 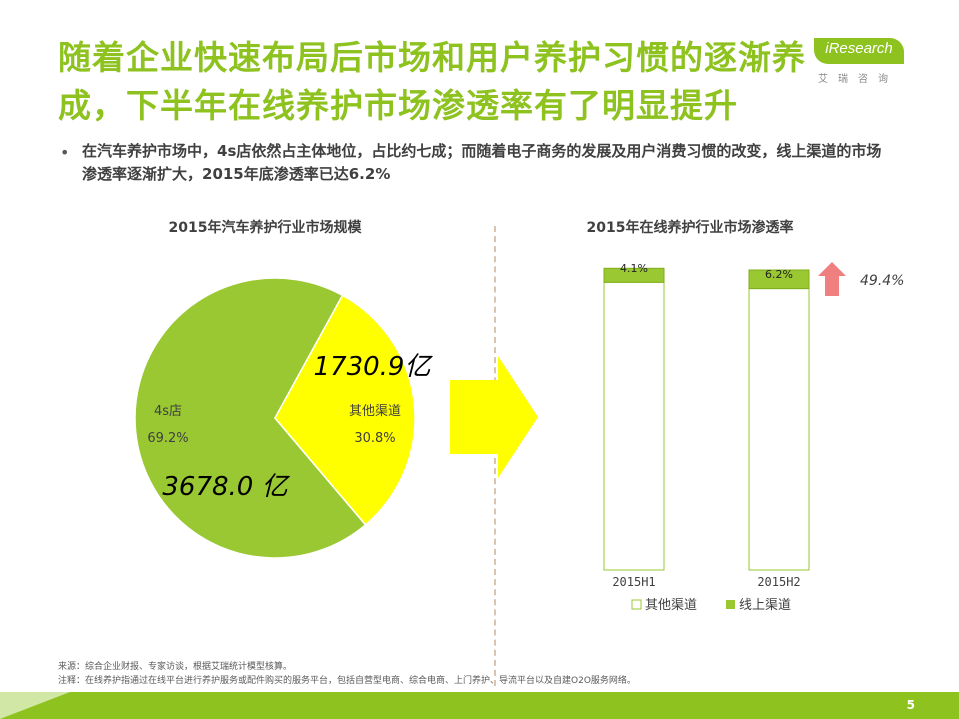 What do you see at coordinates (167, 438) in the screenshot?
I see `pie-percent-4s-store: 69.2%` at bounding box center [167, 438].